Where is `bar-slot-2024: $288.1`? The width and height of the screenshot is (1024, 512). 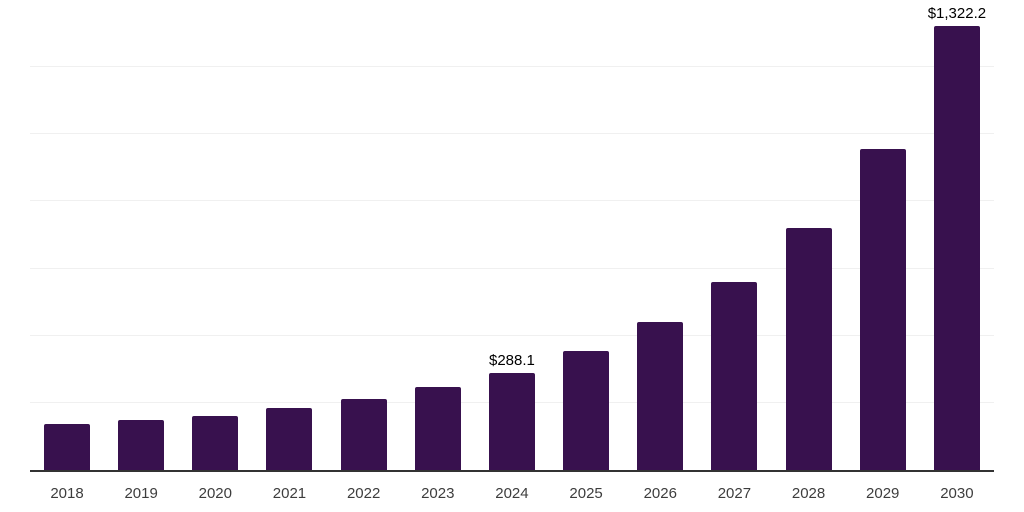 bar-slot-2024: $288.1 is located at coordinates (511, 235).